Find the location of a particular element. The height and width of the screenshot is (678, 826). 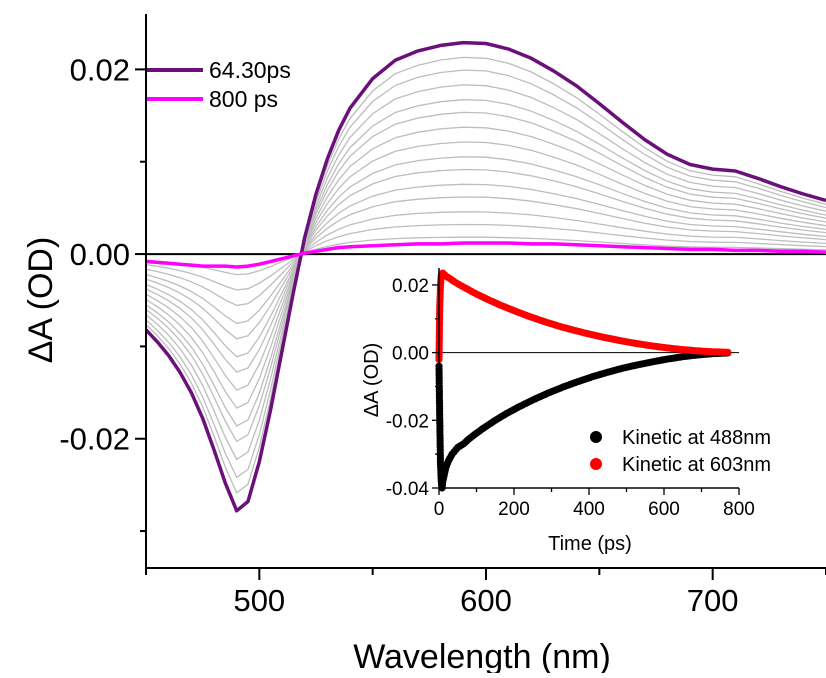

main-x-axis-title: Wavelength (nm) is located at coordinates (482, 655).